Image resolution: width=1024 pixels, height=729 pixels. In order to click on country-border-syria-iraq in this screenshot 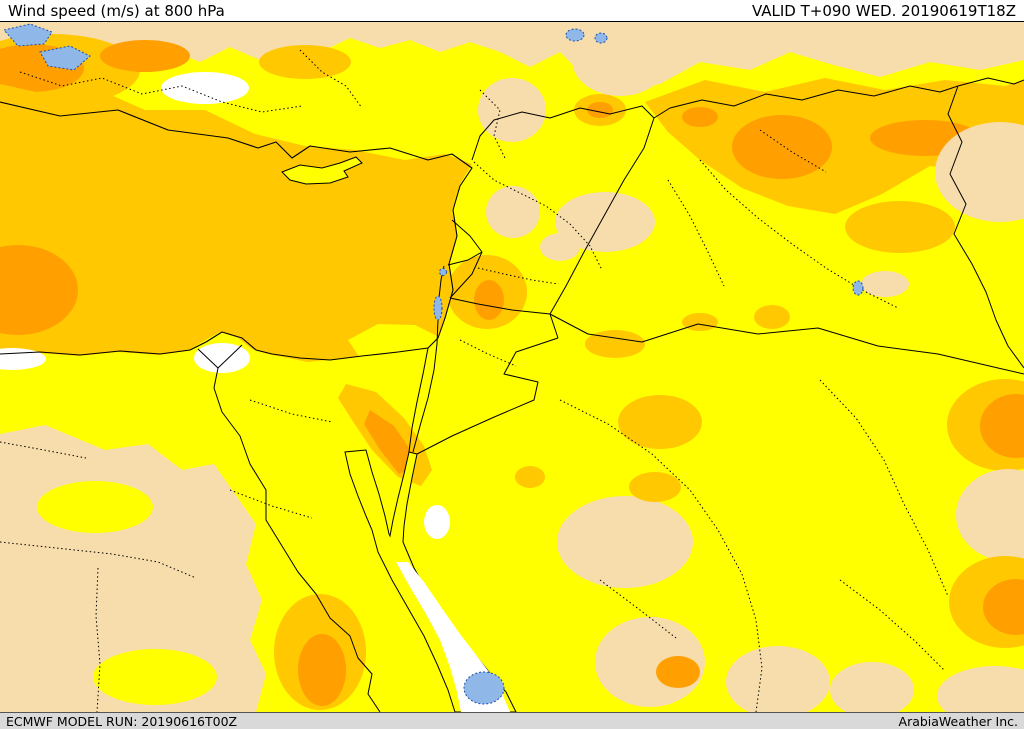, I will do `click(602, 216)`.